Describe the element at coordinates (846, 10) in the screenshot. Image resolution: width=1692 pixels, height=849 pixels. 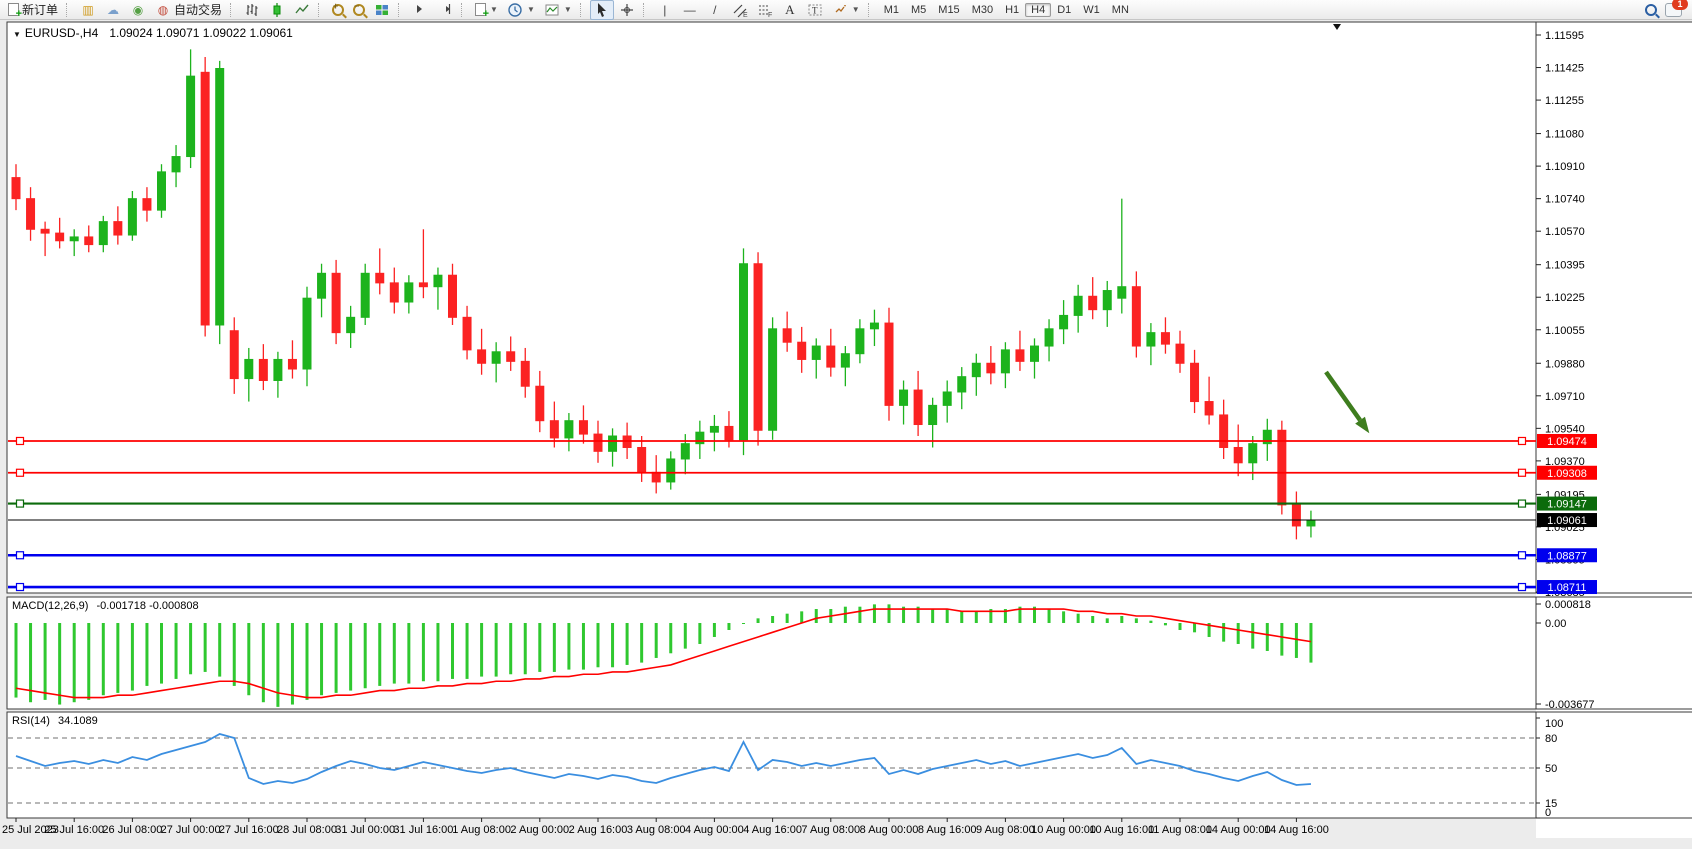
I see `arrows-tool: ▼` at that location.